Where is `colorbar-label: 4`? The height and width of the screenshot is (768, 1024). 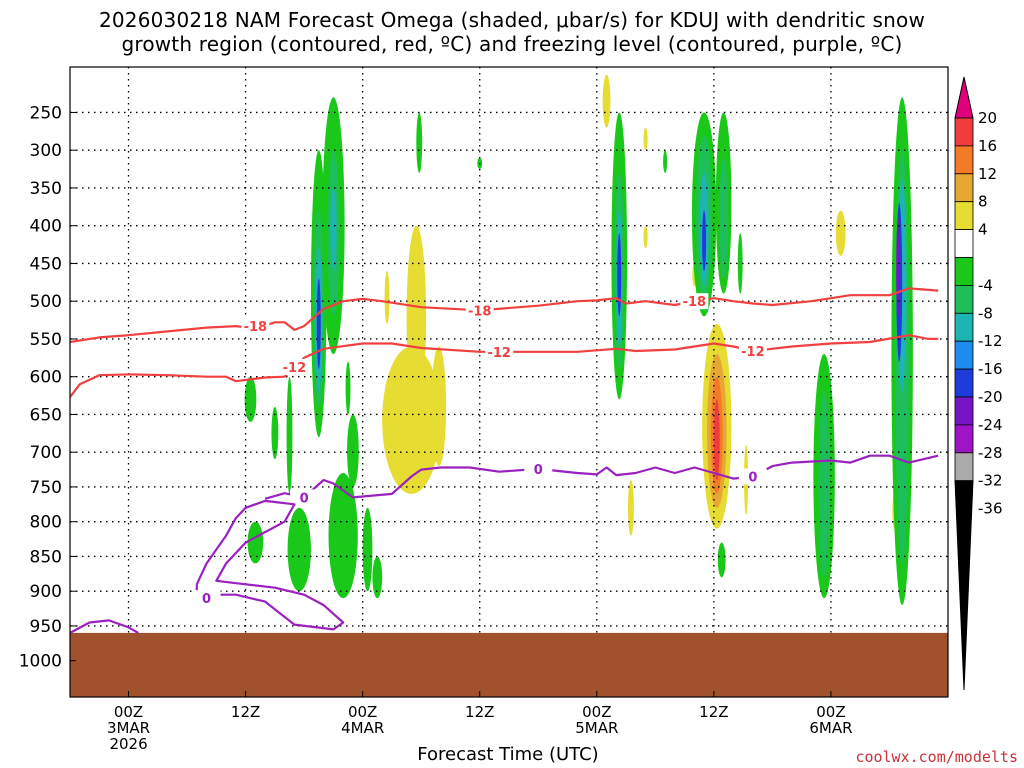 colorbar-label: 4 is located at coordinates (983, 230).